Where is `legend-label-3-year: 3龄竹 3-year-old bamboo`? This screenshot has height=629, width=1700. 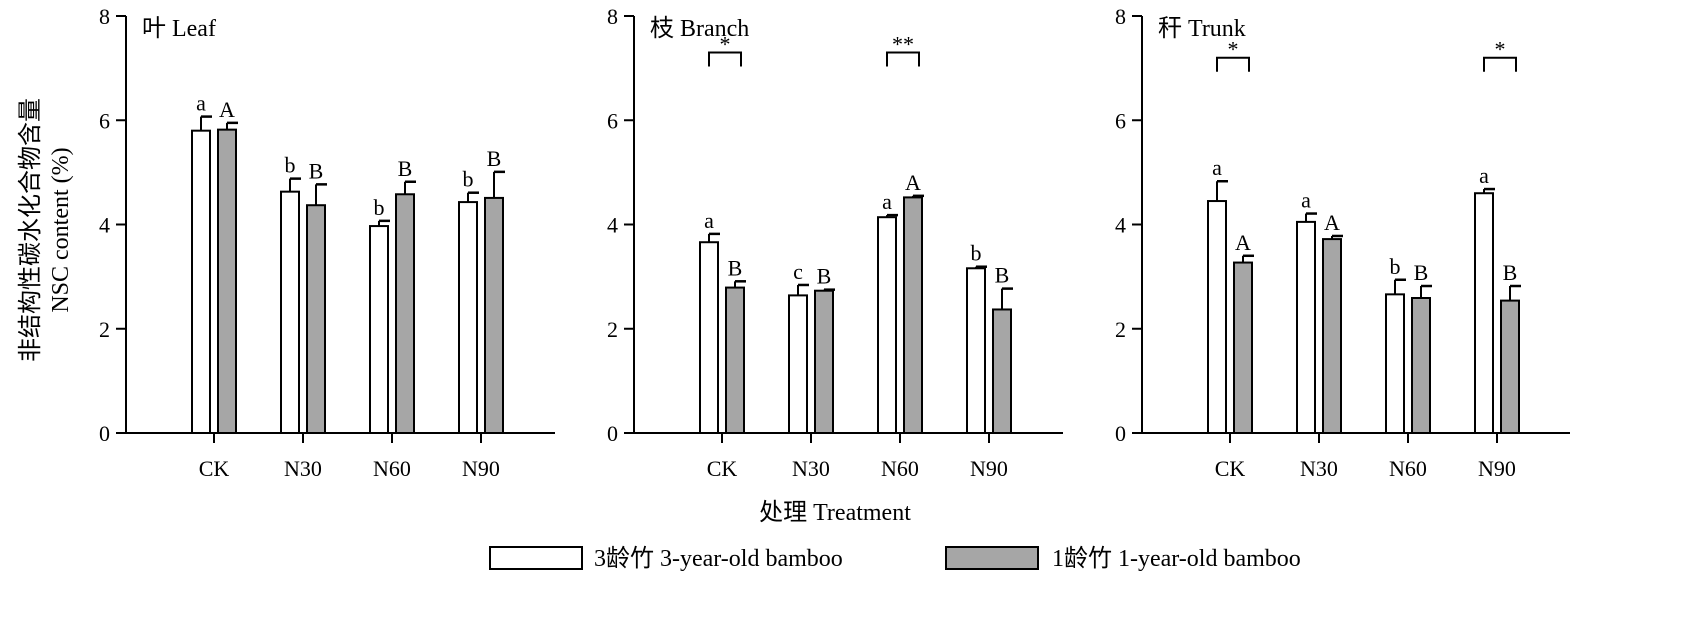 legend-label-3-year: 3龄竹 3-year-old bamboo is located at coordinates (718, 558).